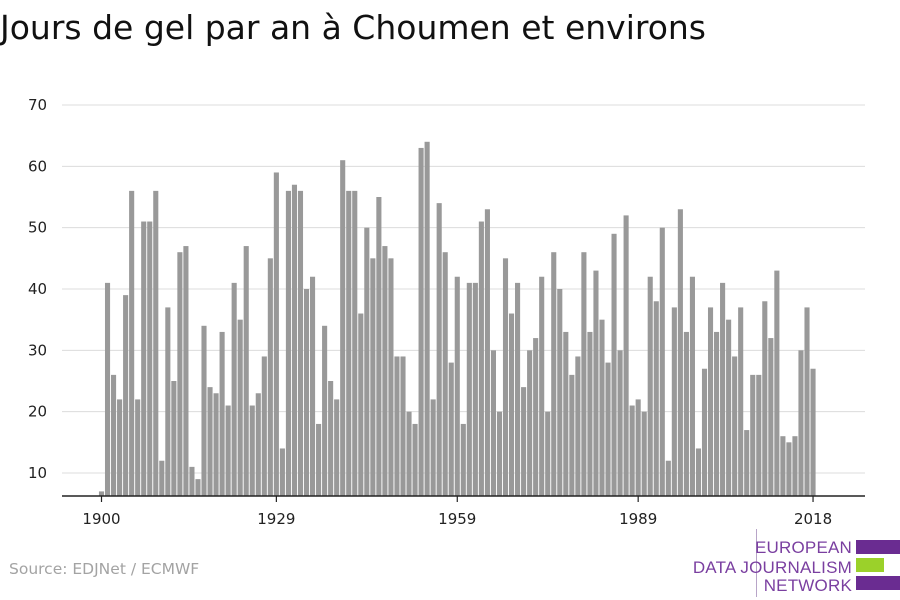 This screenshot has width=900, height=600. Describe the element at coordinates (735, 426) in the screenshot. I see `bar-2005` at that location.